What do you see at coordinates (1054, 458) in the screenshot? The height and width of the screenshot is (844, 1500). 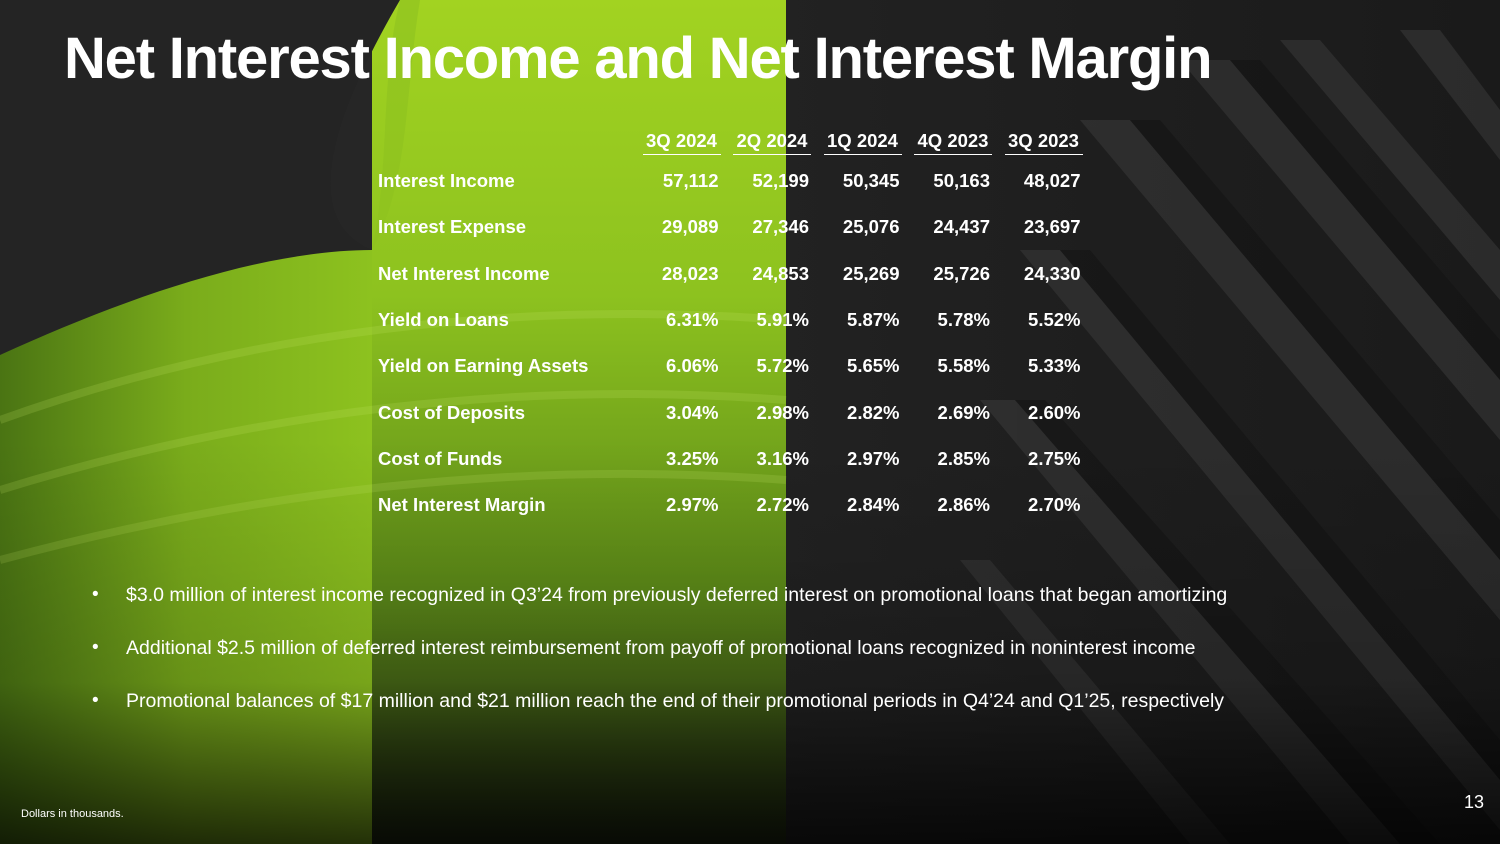 I see `table-cell: 2.75%` at bounding box center [1054, 458].